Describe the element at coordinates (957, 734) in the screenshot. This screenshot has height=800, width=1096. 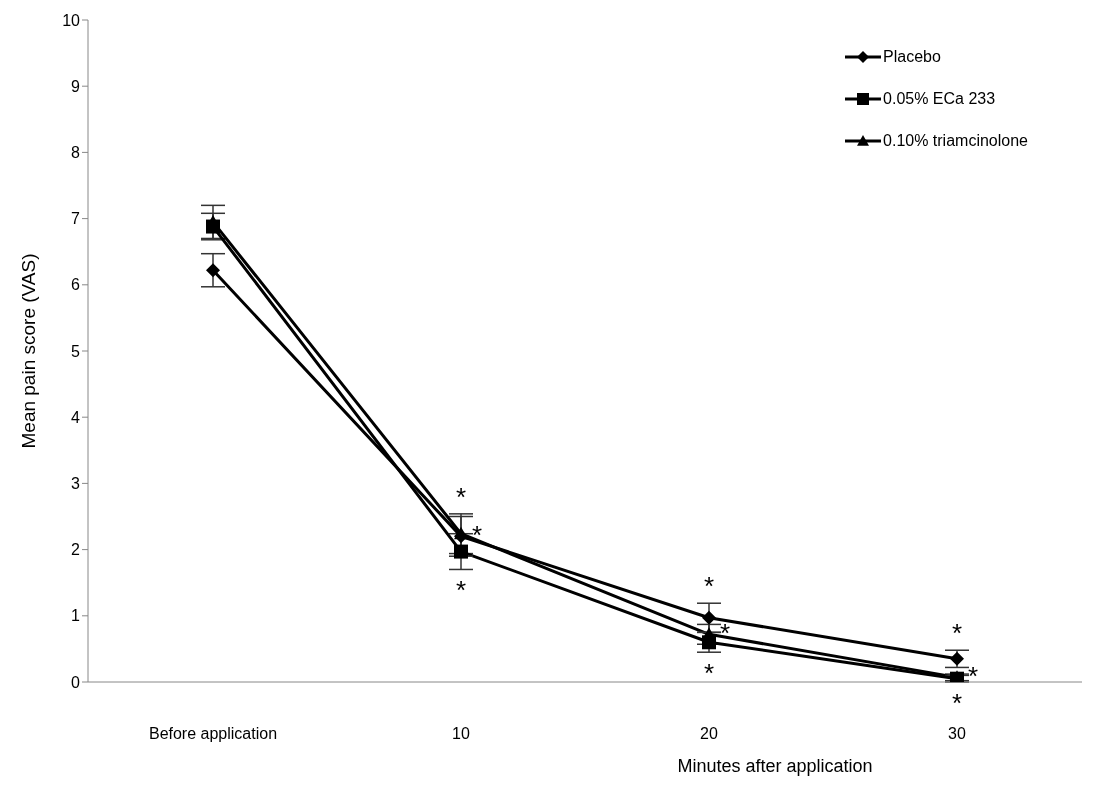
I see `x-tick-label: 30` at that location.